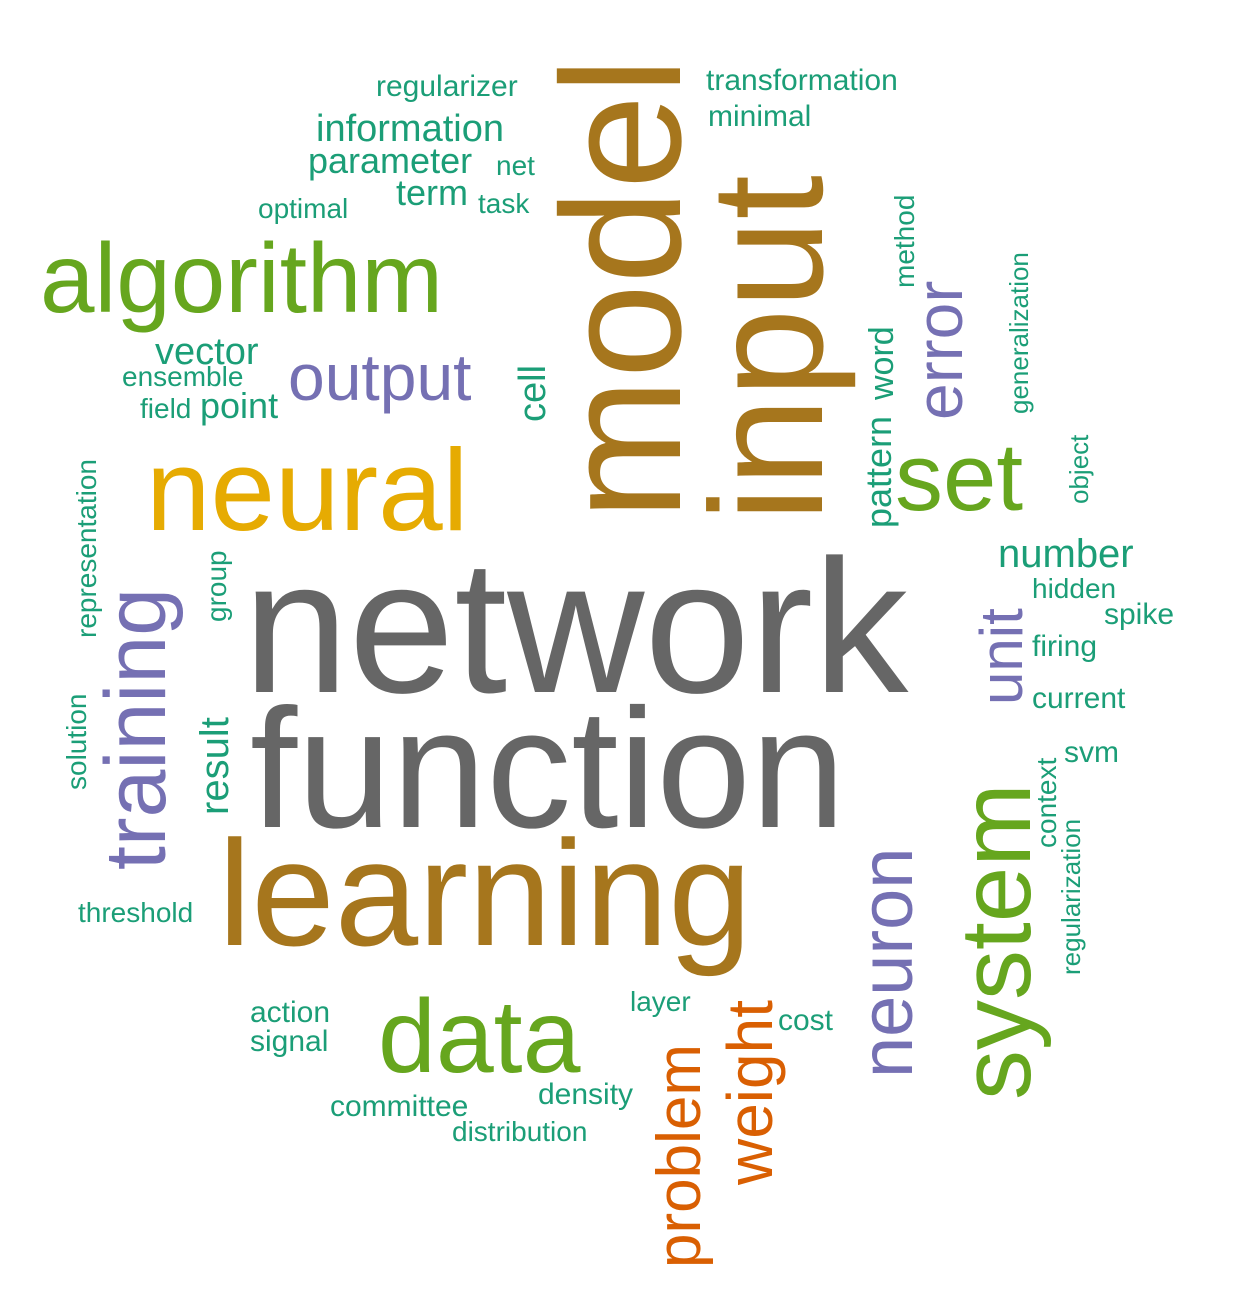 The width and height of the screenshot is (1236, 1314). I want to click on word-regularizer: regularizer, so click(447, 86).